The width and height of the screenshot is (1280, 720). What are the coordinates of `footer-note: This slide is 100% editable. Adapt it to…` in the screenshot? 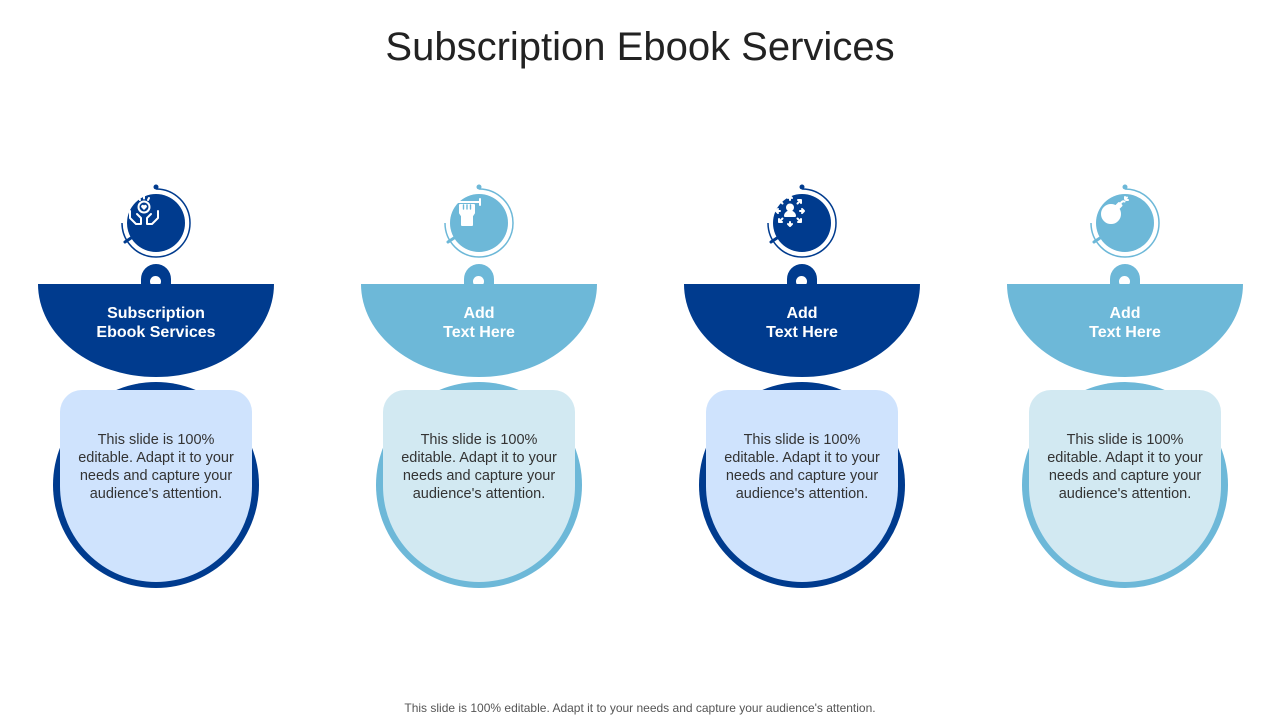 It's located at (640, 708).